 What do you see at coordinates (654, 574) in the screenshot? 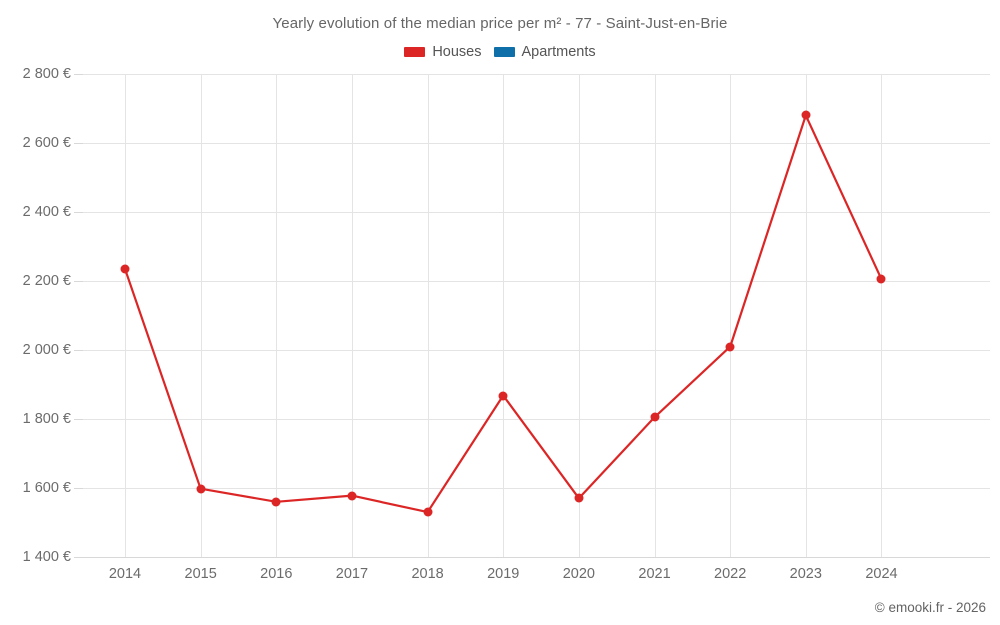
I see `x-axis-tick-label: 2021` at bounding box center [654, 574].